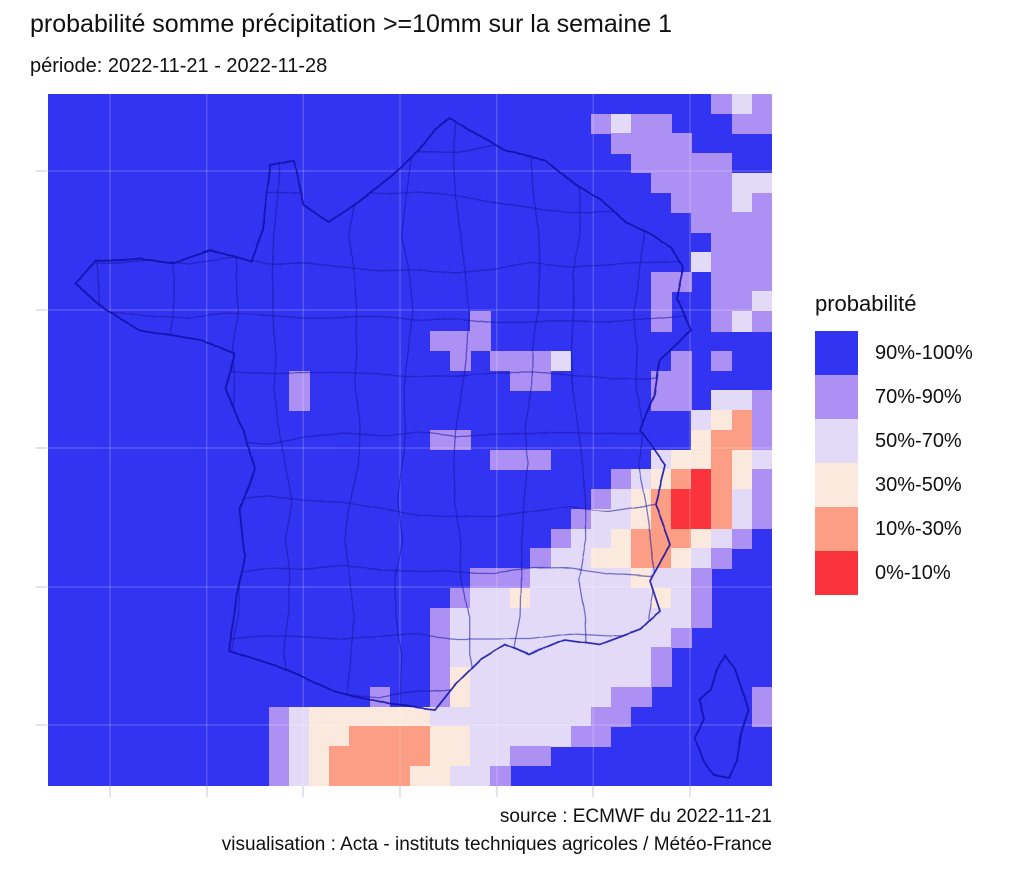 The image size is (1024, 878). I want to click on legend-swatch, so click(836, 529).